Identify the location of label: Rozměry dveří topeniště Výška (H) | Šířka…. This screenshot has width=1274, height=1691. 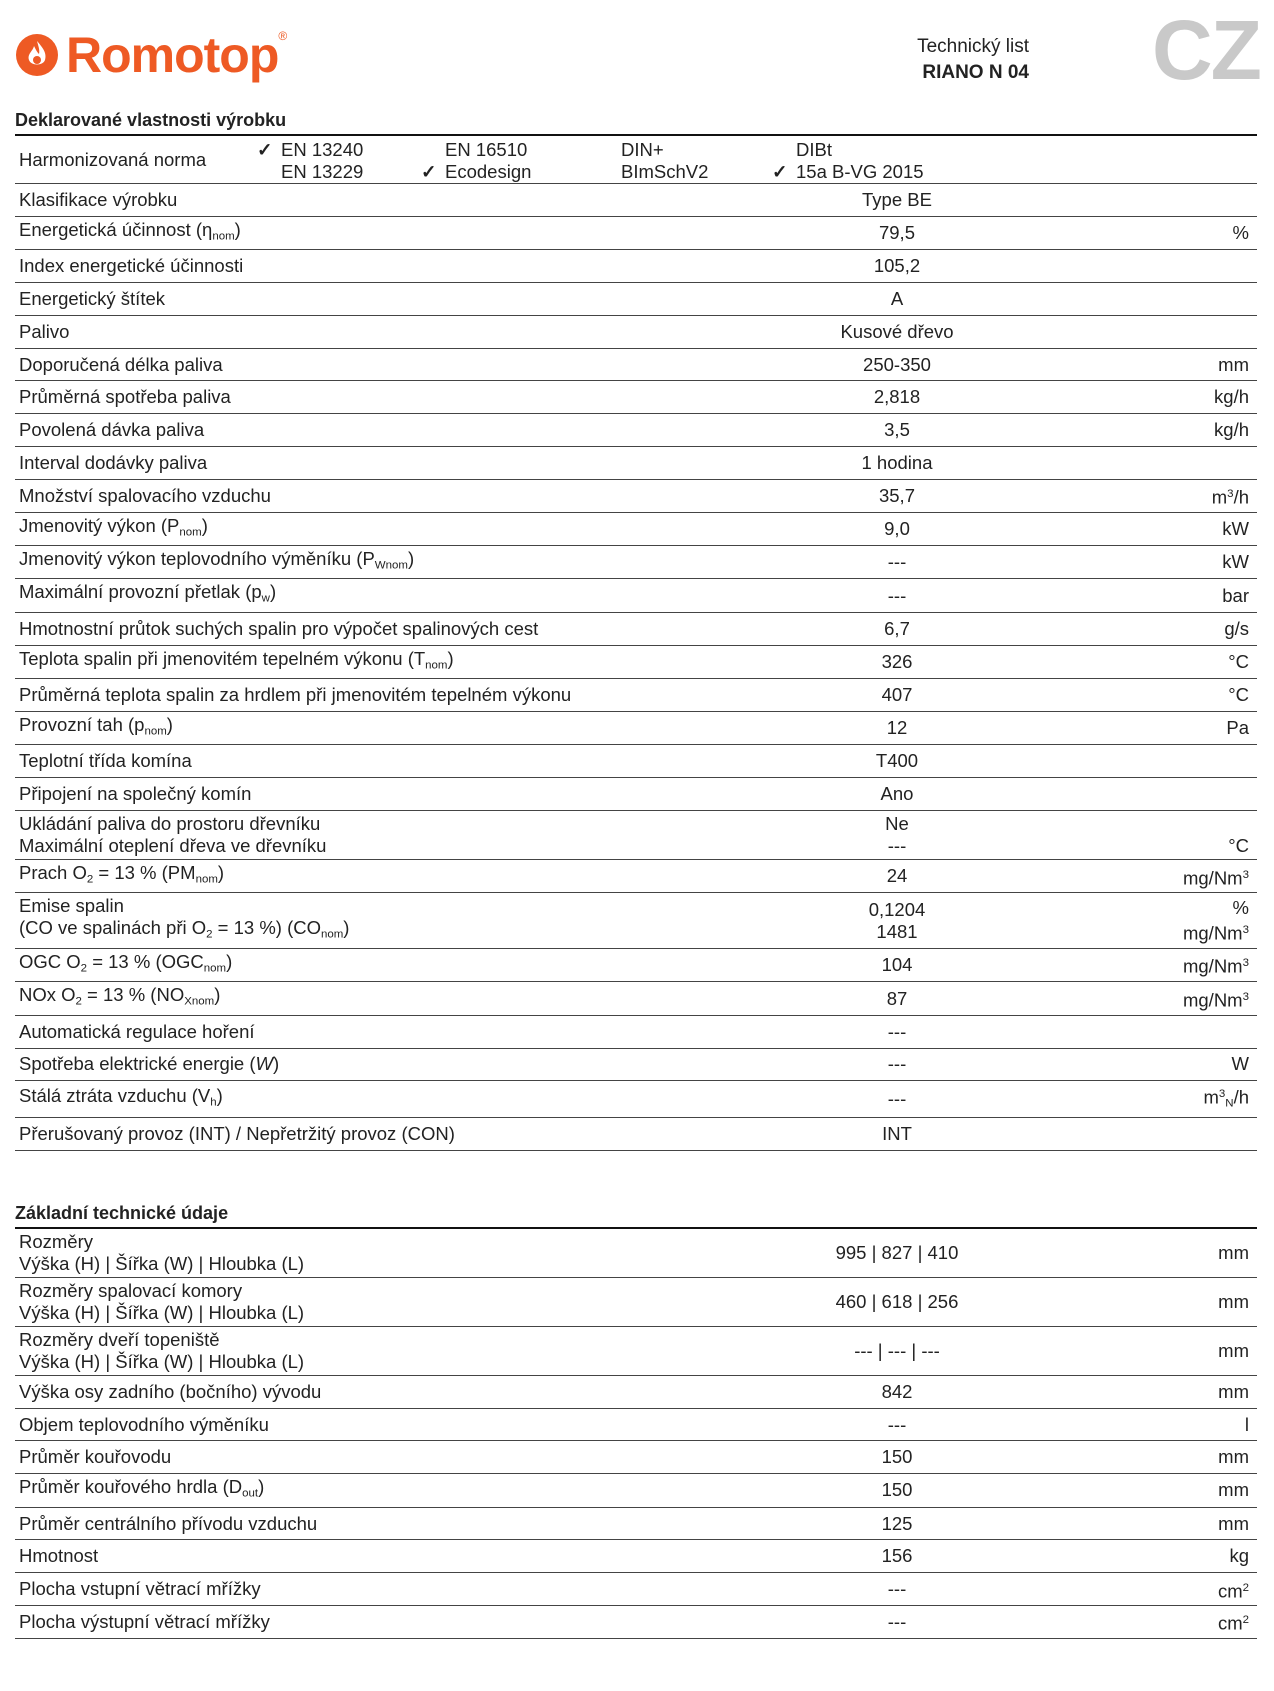
(385, 1351).